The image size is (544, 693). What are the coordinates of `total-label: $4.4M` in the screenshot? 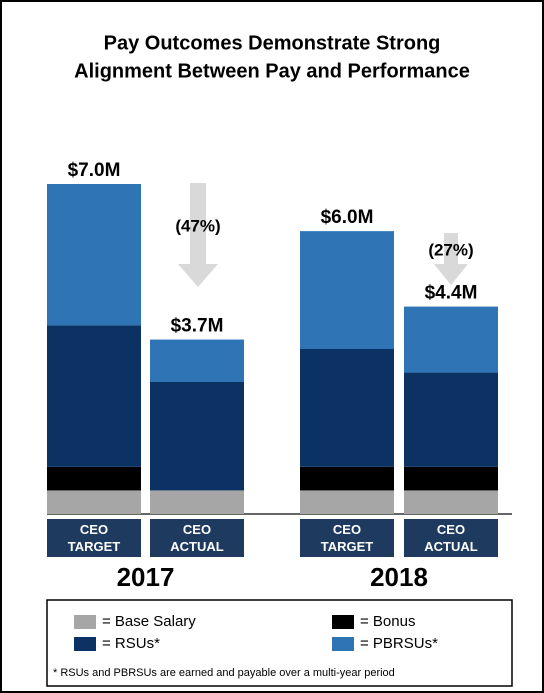 It's located at (451, 293).